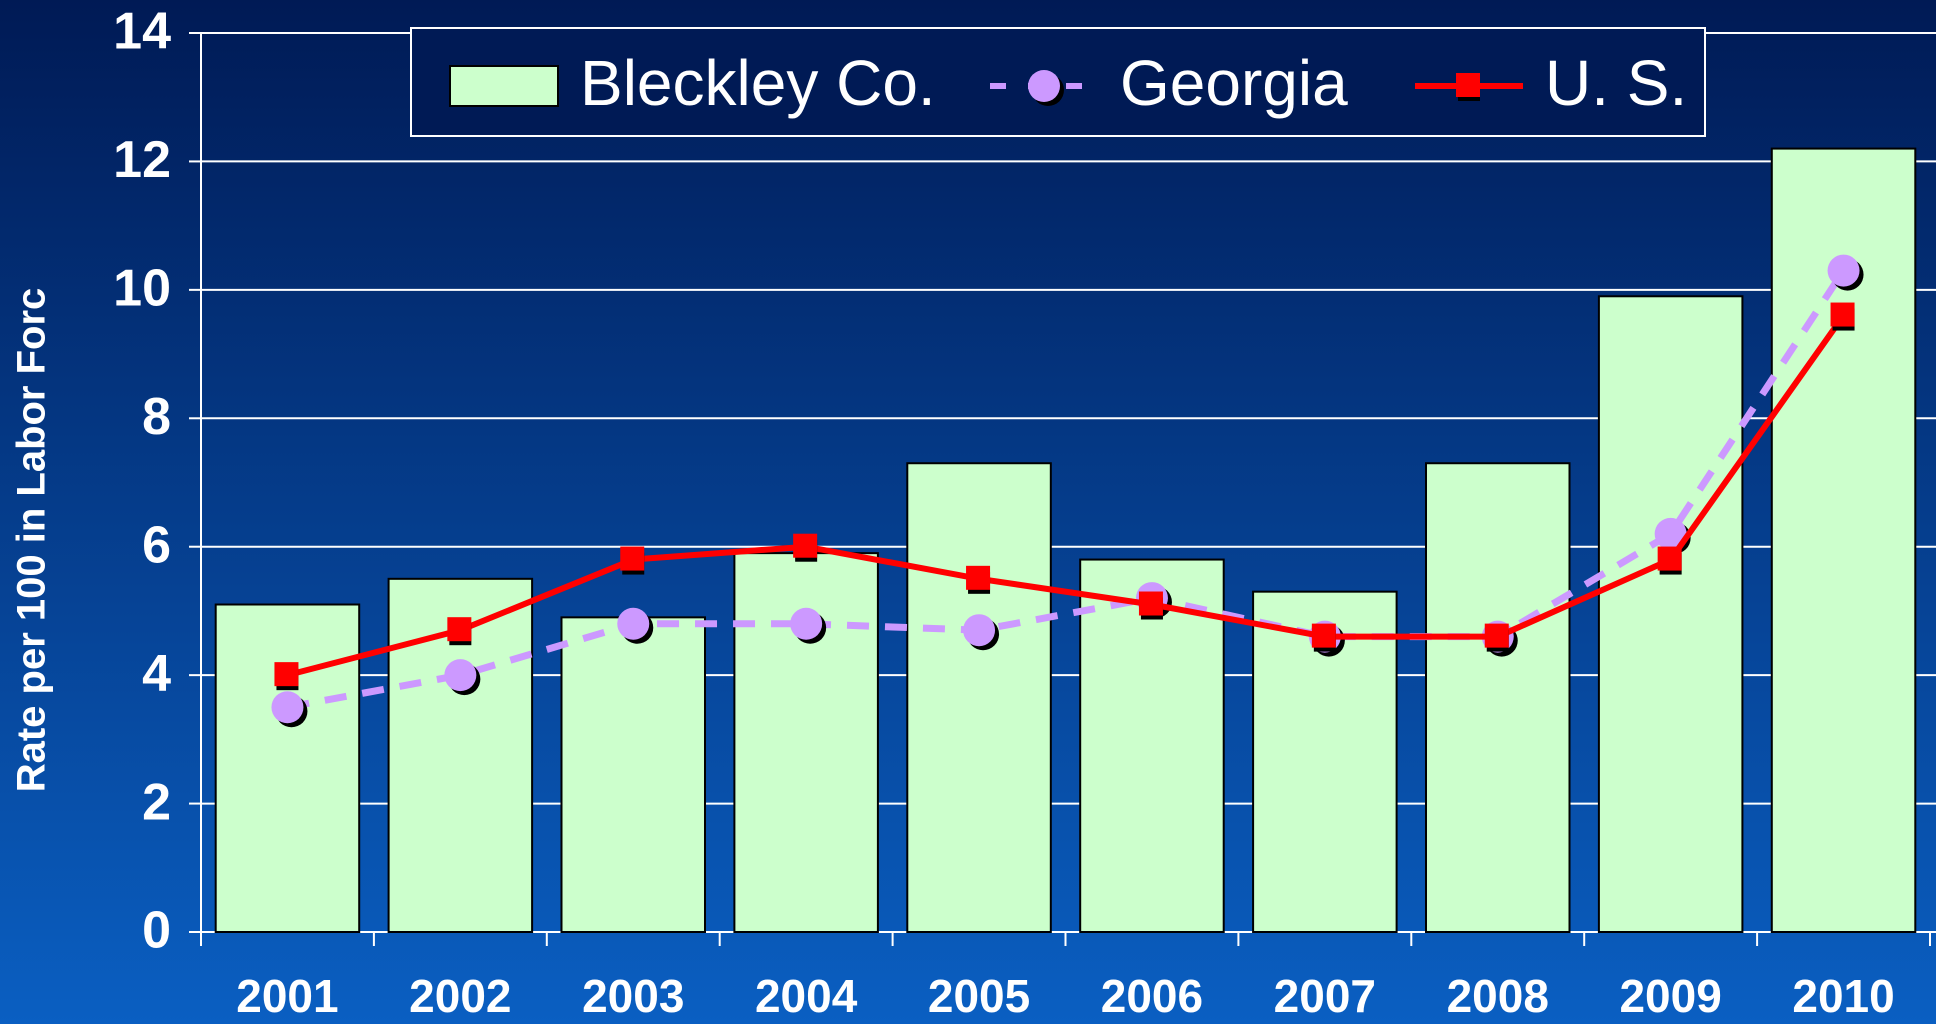  I want to click on x-tick-label: 2002, so click(460, 996).